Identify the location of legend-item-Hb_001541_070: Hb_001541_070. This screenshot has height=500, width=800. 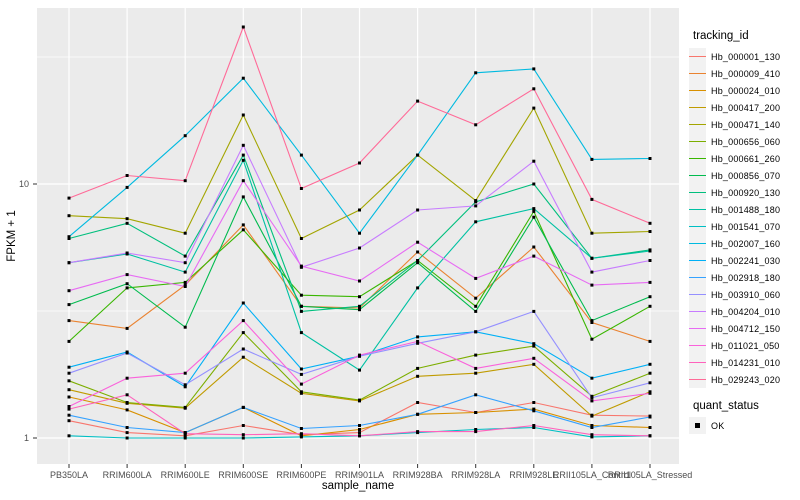
(744, 226).